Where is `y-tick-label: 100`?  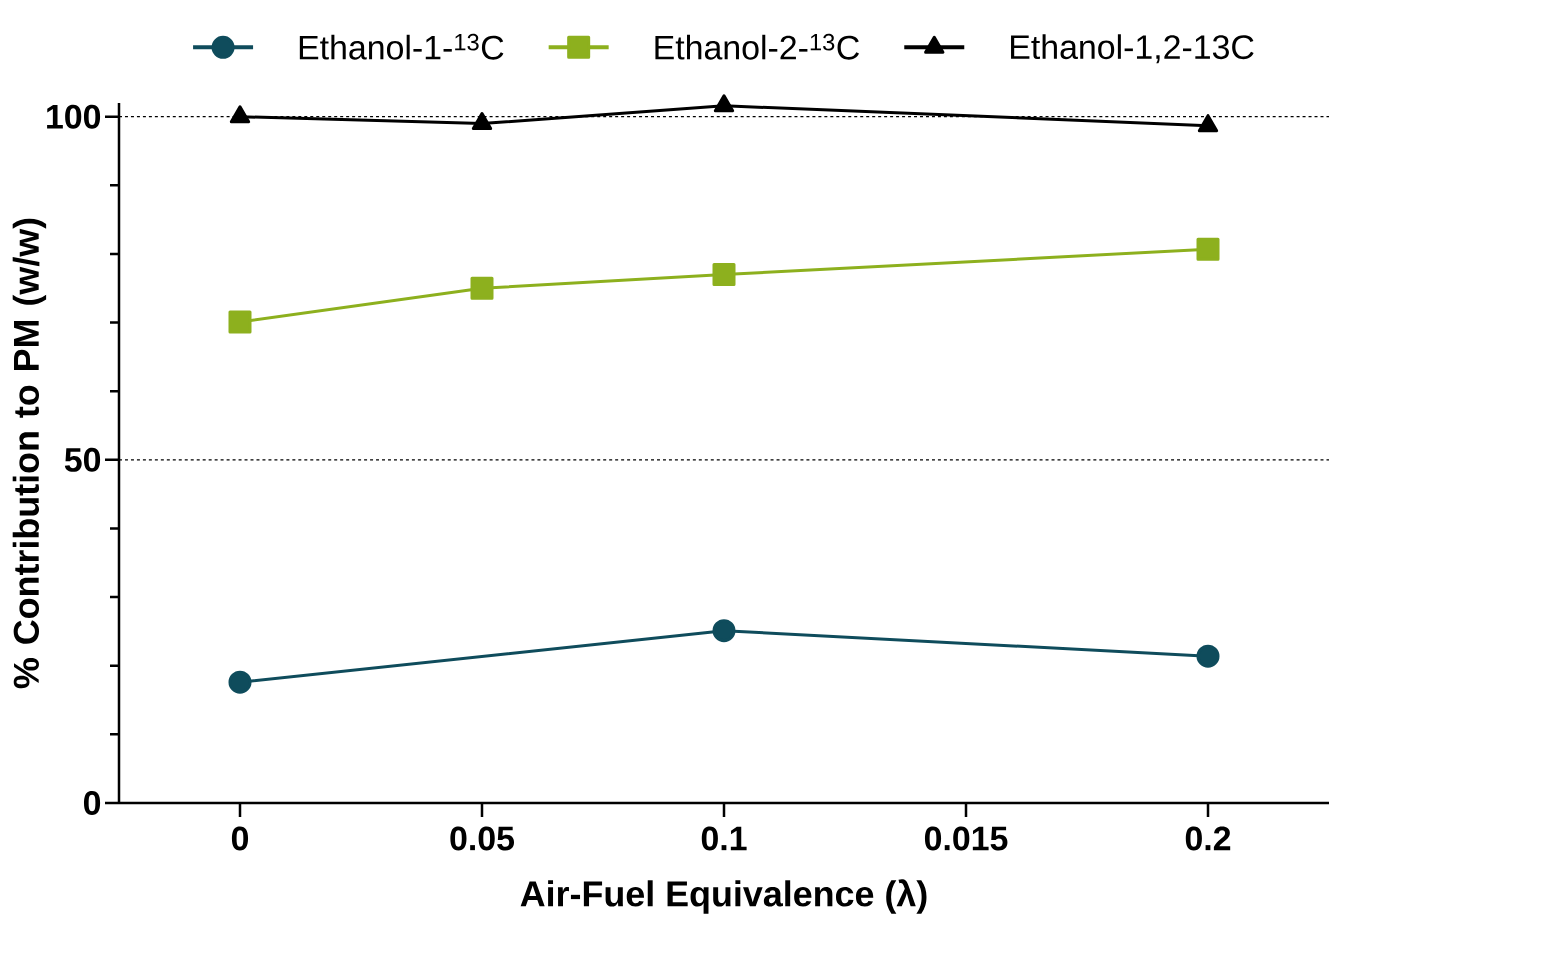 y-tick-label: 100 is located at coordinates (74, 116).